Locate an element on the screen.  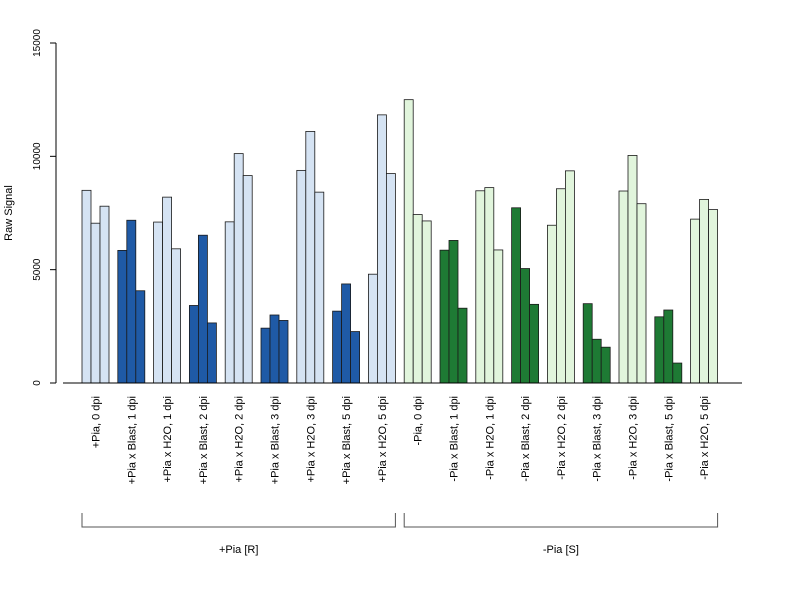
y-tick-label: 10000 is located at coordinates (37, 156).